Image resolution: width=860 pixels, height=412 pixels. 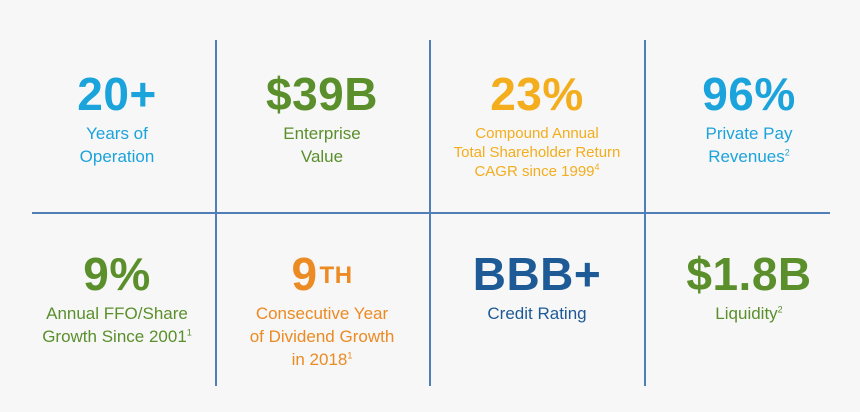 I want to click on divider-horizontal, so click(x=431, y=213).